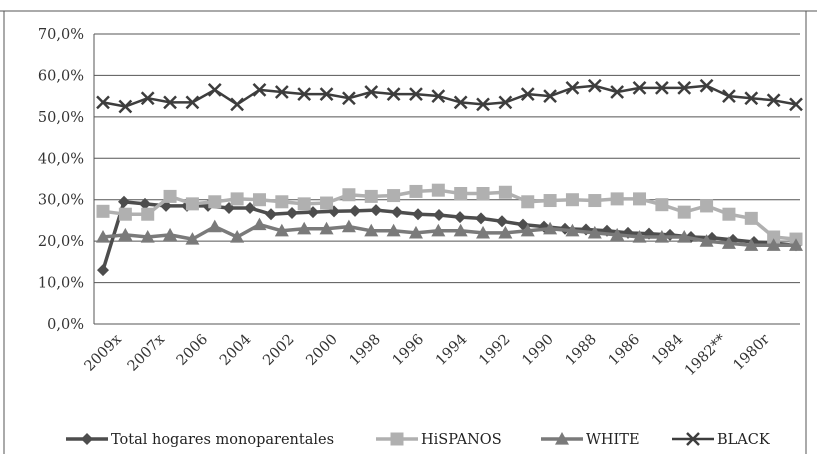 The height and width of the screenshot is (454, 817). What do you see at coordinates (408, 350) in the screenshot?
I see `x-tick-label: 1996` at bounding box center [408, 350].